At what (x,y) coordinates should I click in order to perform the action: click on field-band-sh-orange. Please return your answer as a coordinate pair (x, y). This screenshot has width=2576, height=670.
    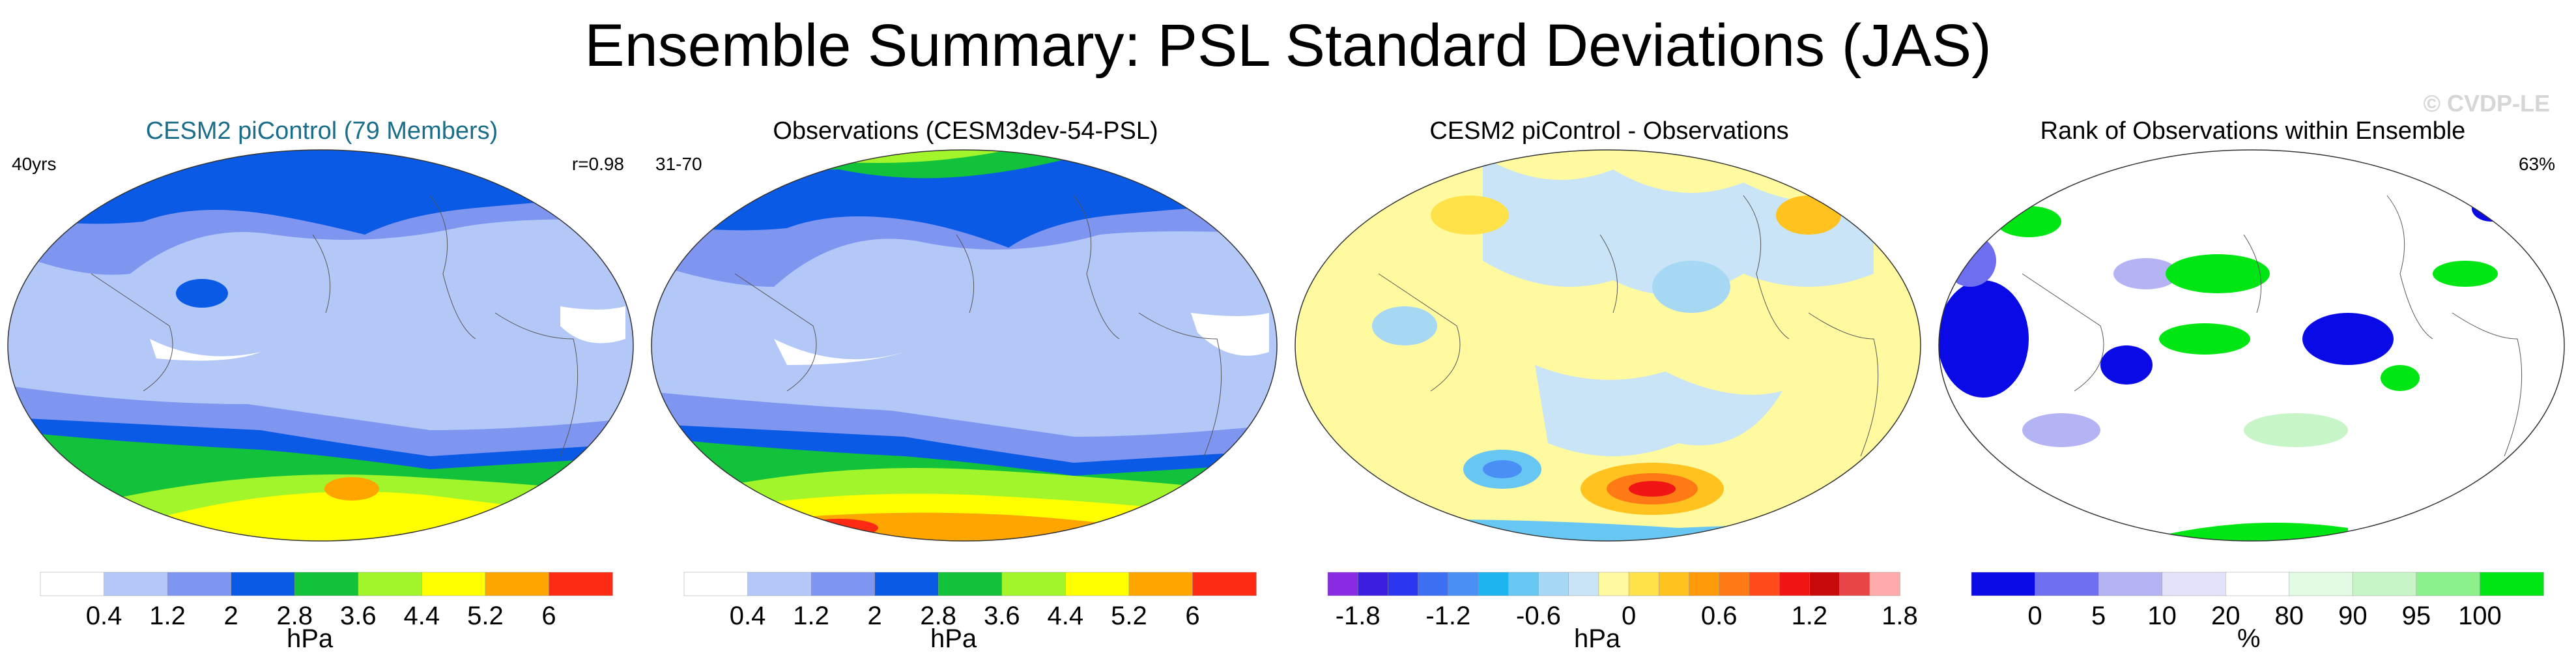
    Looking at the image, I should click on (963, 526).